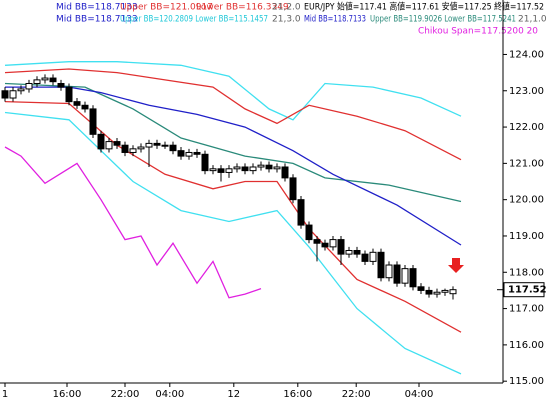  What do you see at coordinates (166, 8) in the screenshot?
I see `header-text: Upper BB=121.0917` at bounding box center [166, 8].